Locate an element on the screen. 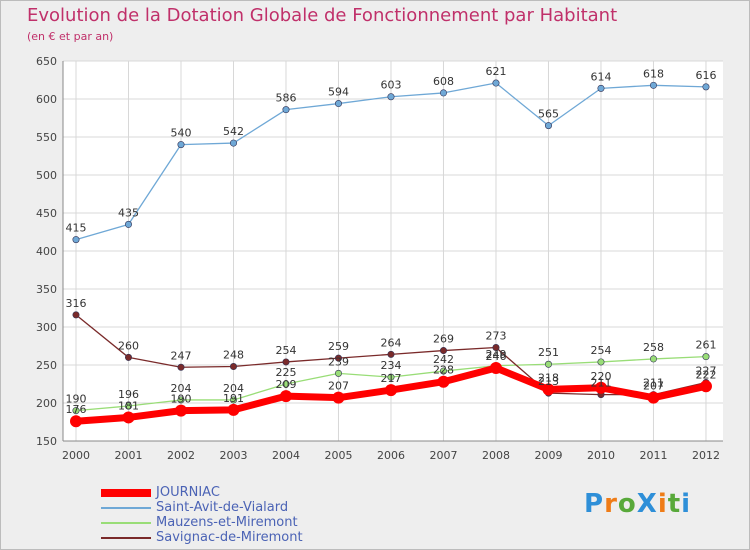 This screenshot has height=550, width=750. x-tick-label: 2007 is located at coordinates (443, 455).